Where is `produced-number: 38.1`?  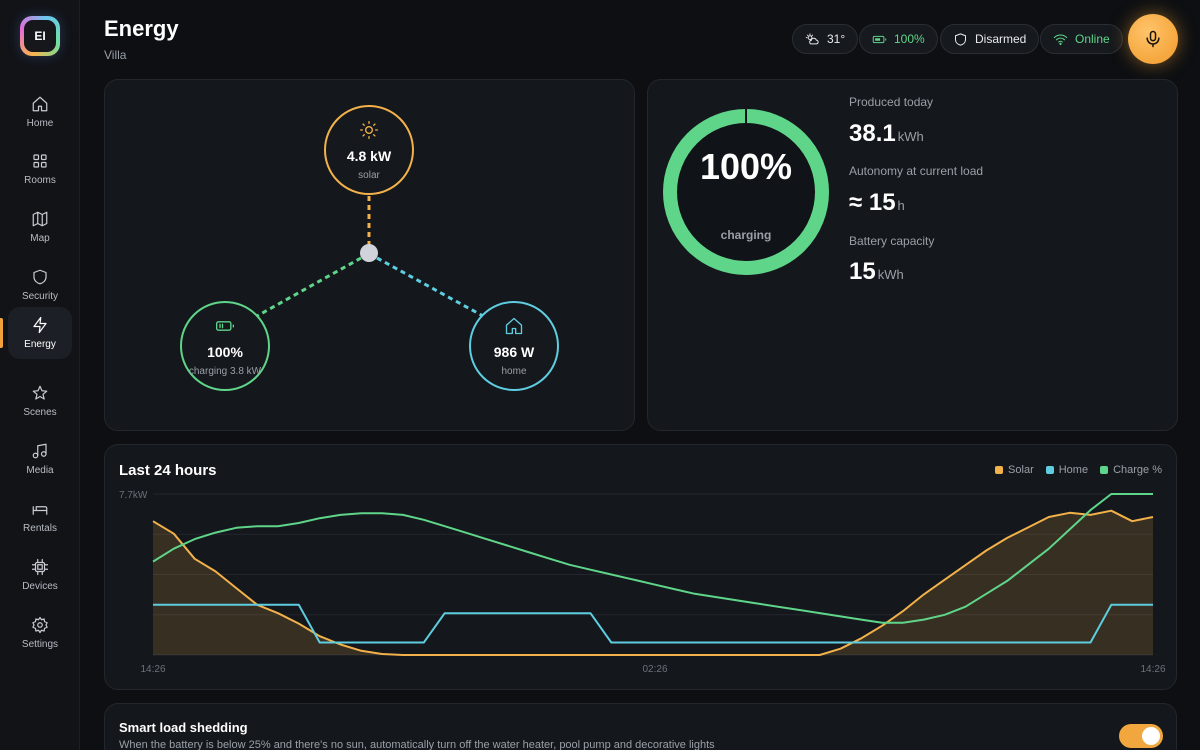
produced-number: 38.1 is located at coordinates (872, 133).